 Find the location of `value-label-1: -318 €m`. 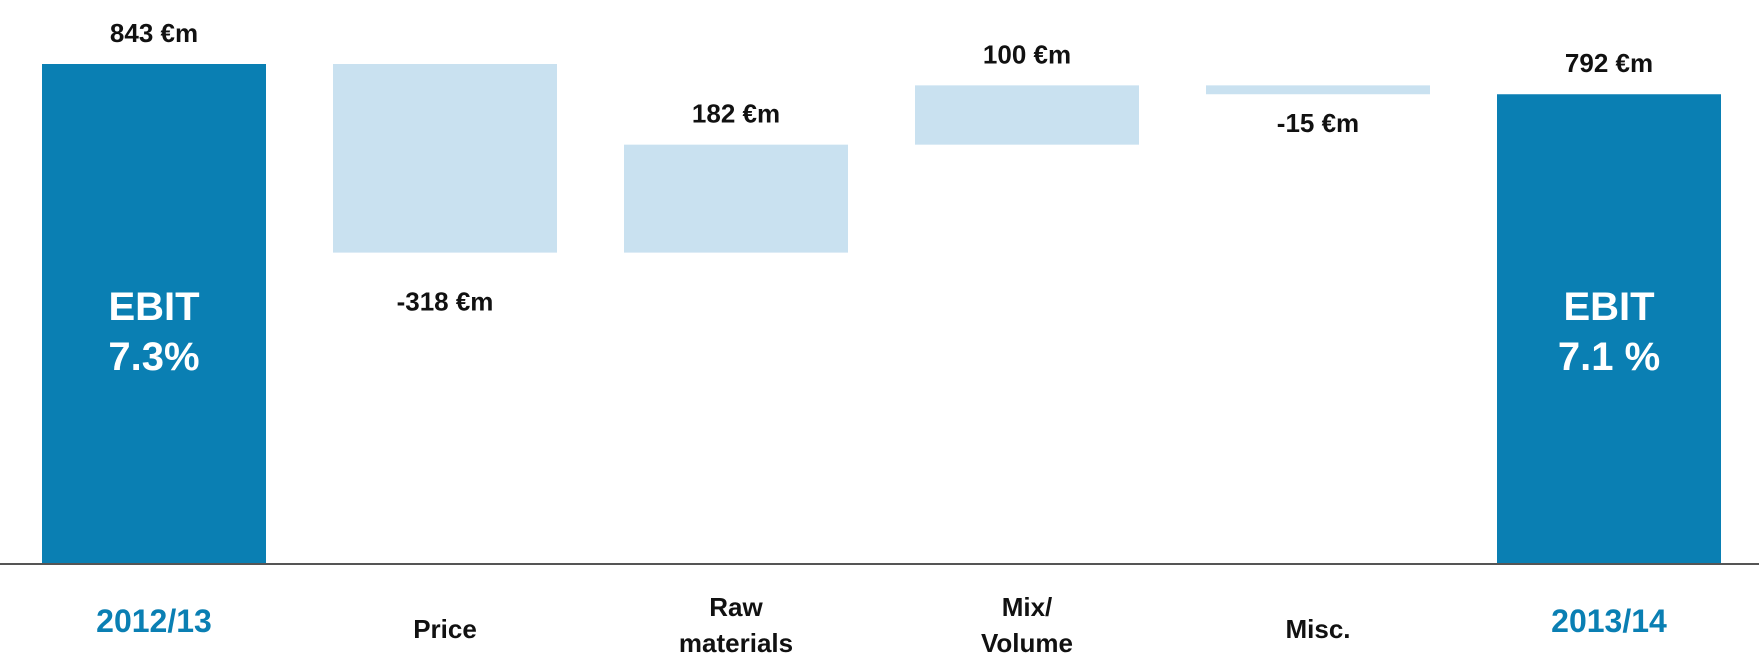

value-label-1: -318 €m is located at coordinates (445, 302).